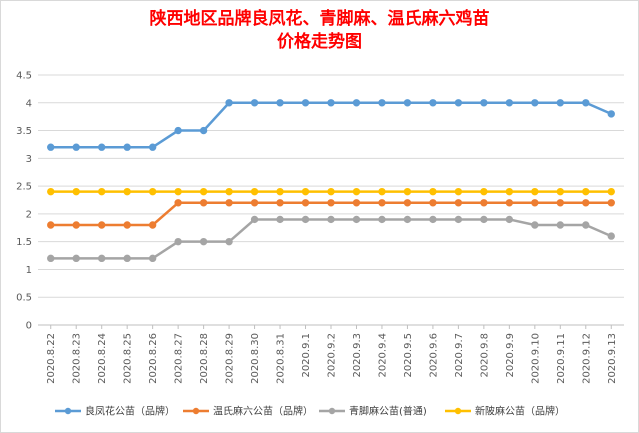  What do you see at coordinates (24, 242) in the screenshot?
I see `y-tick-label: 1.5` at bounding box center [24, 242].